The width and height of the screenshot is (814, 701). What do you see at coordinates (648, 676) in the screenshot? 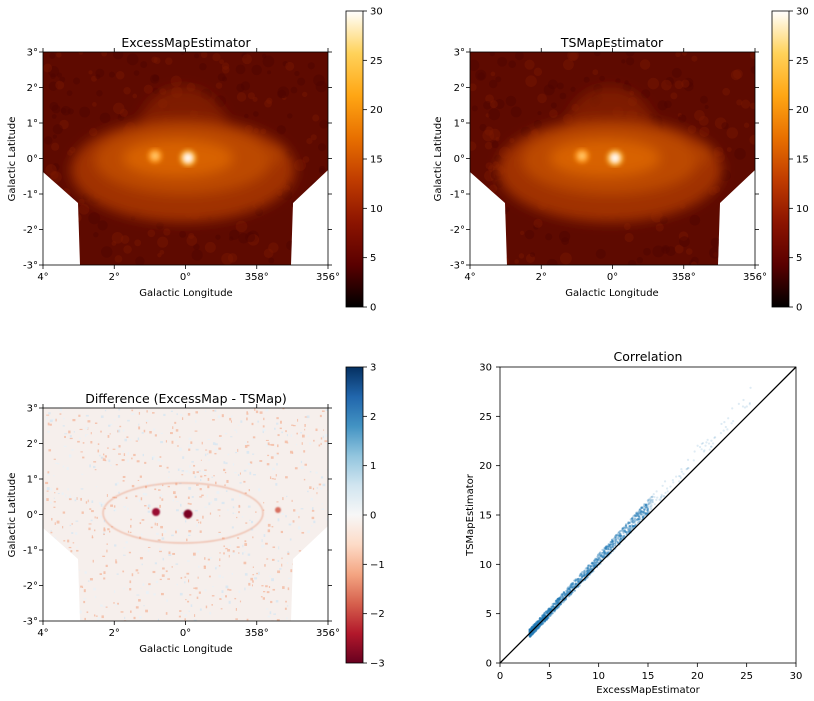
I see `x-tick-label: 15` at bounding box center [648, 676].